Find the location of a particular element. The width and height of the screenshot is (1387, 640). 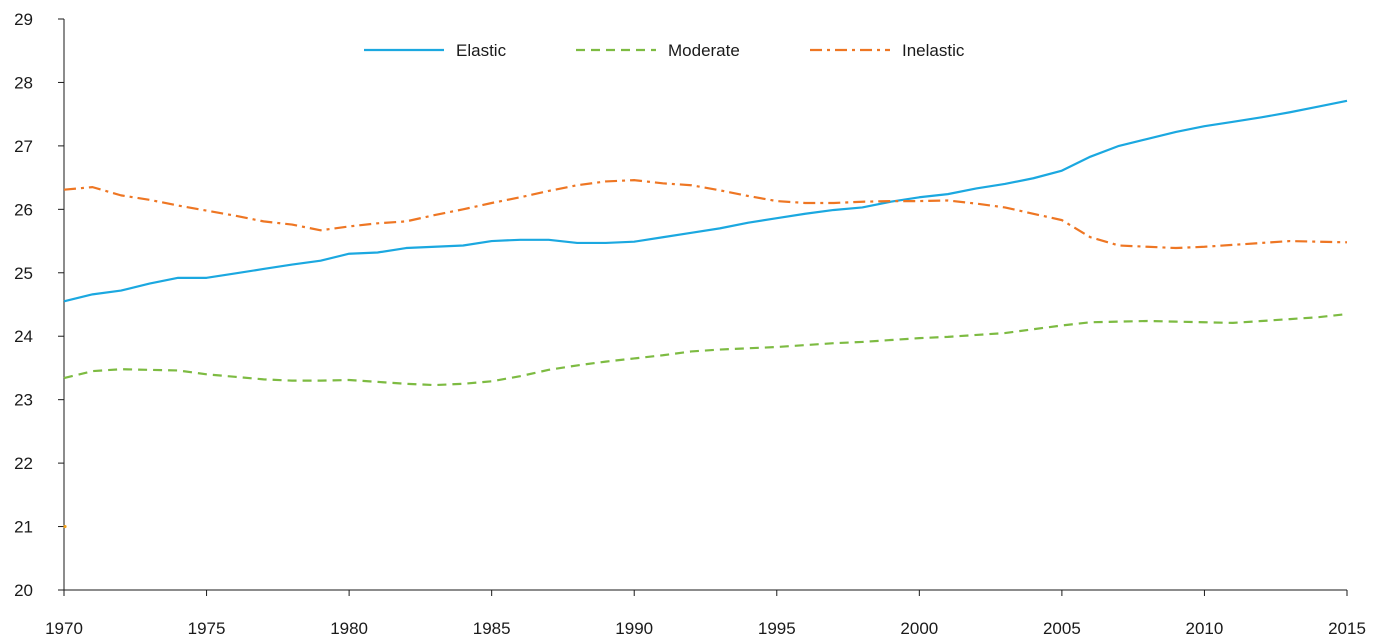

x-tick-label: 1975 is located at coordinates (207, 628).